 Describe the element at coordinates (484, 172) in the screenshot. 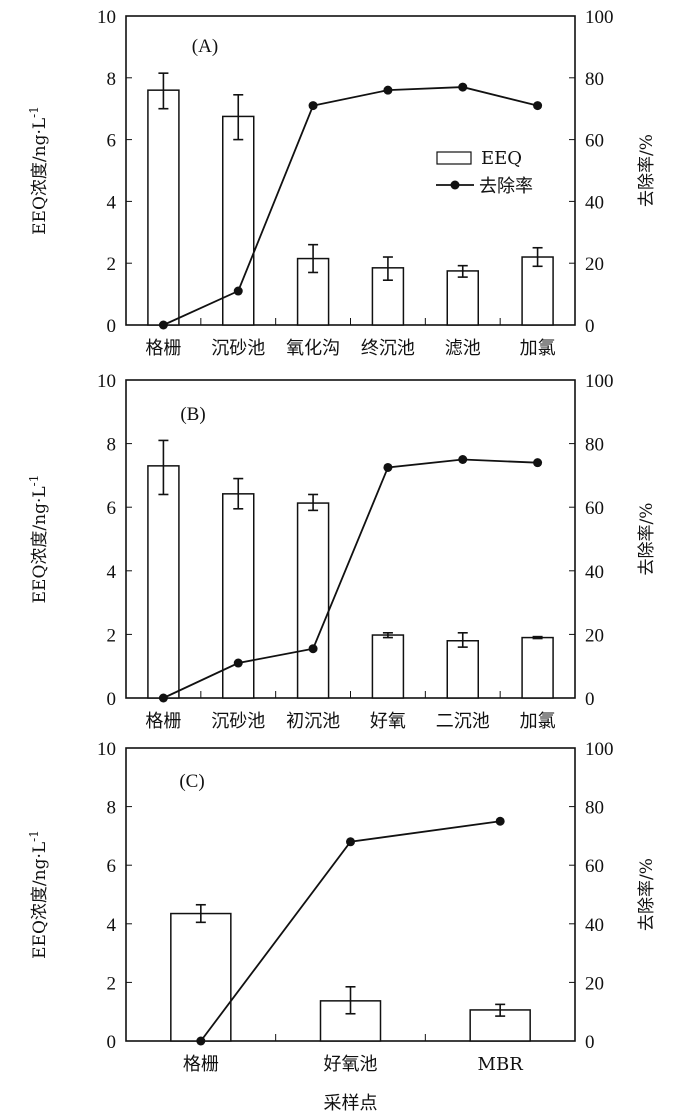

I see `legend: EEQ 去除率` at that location.